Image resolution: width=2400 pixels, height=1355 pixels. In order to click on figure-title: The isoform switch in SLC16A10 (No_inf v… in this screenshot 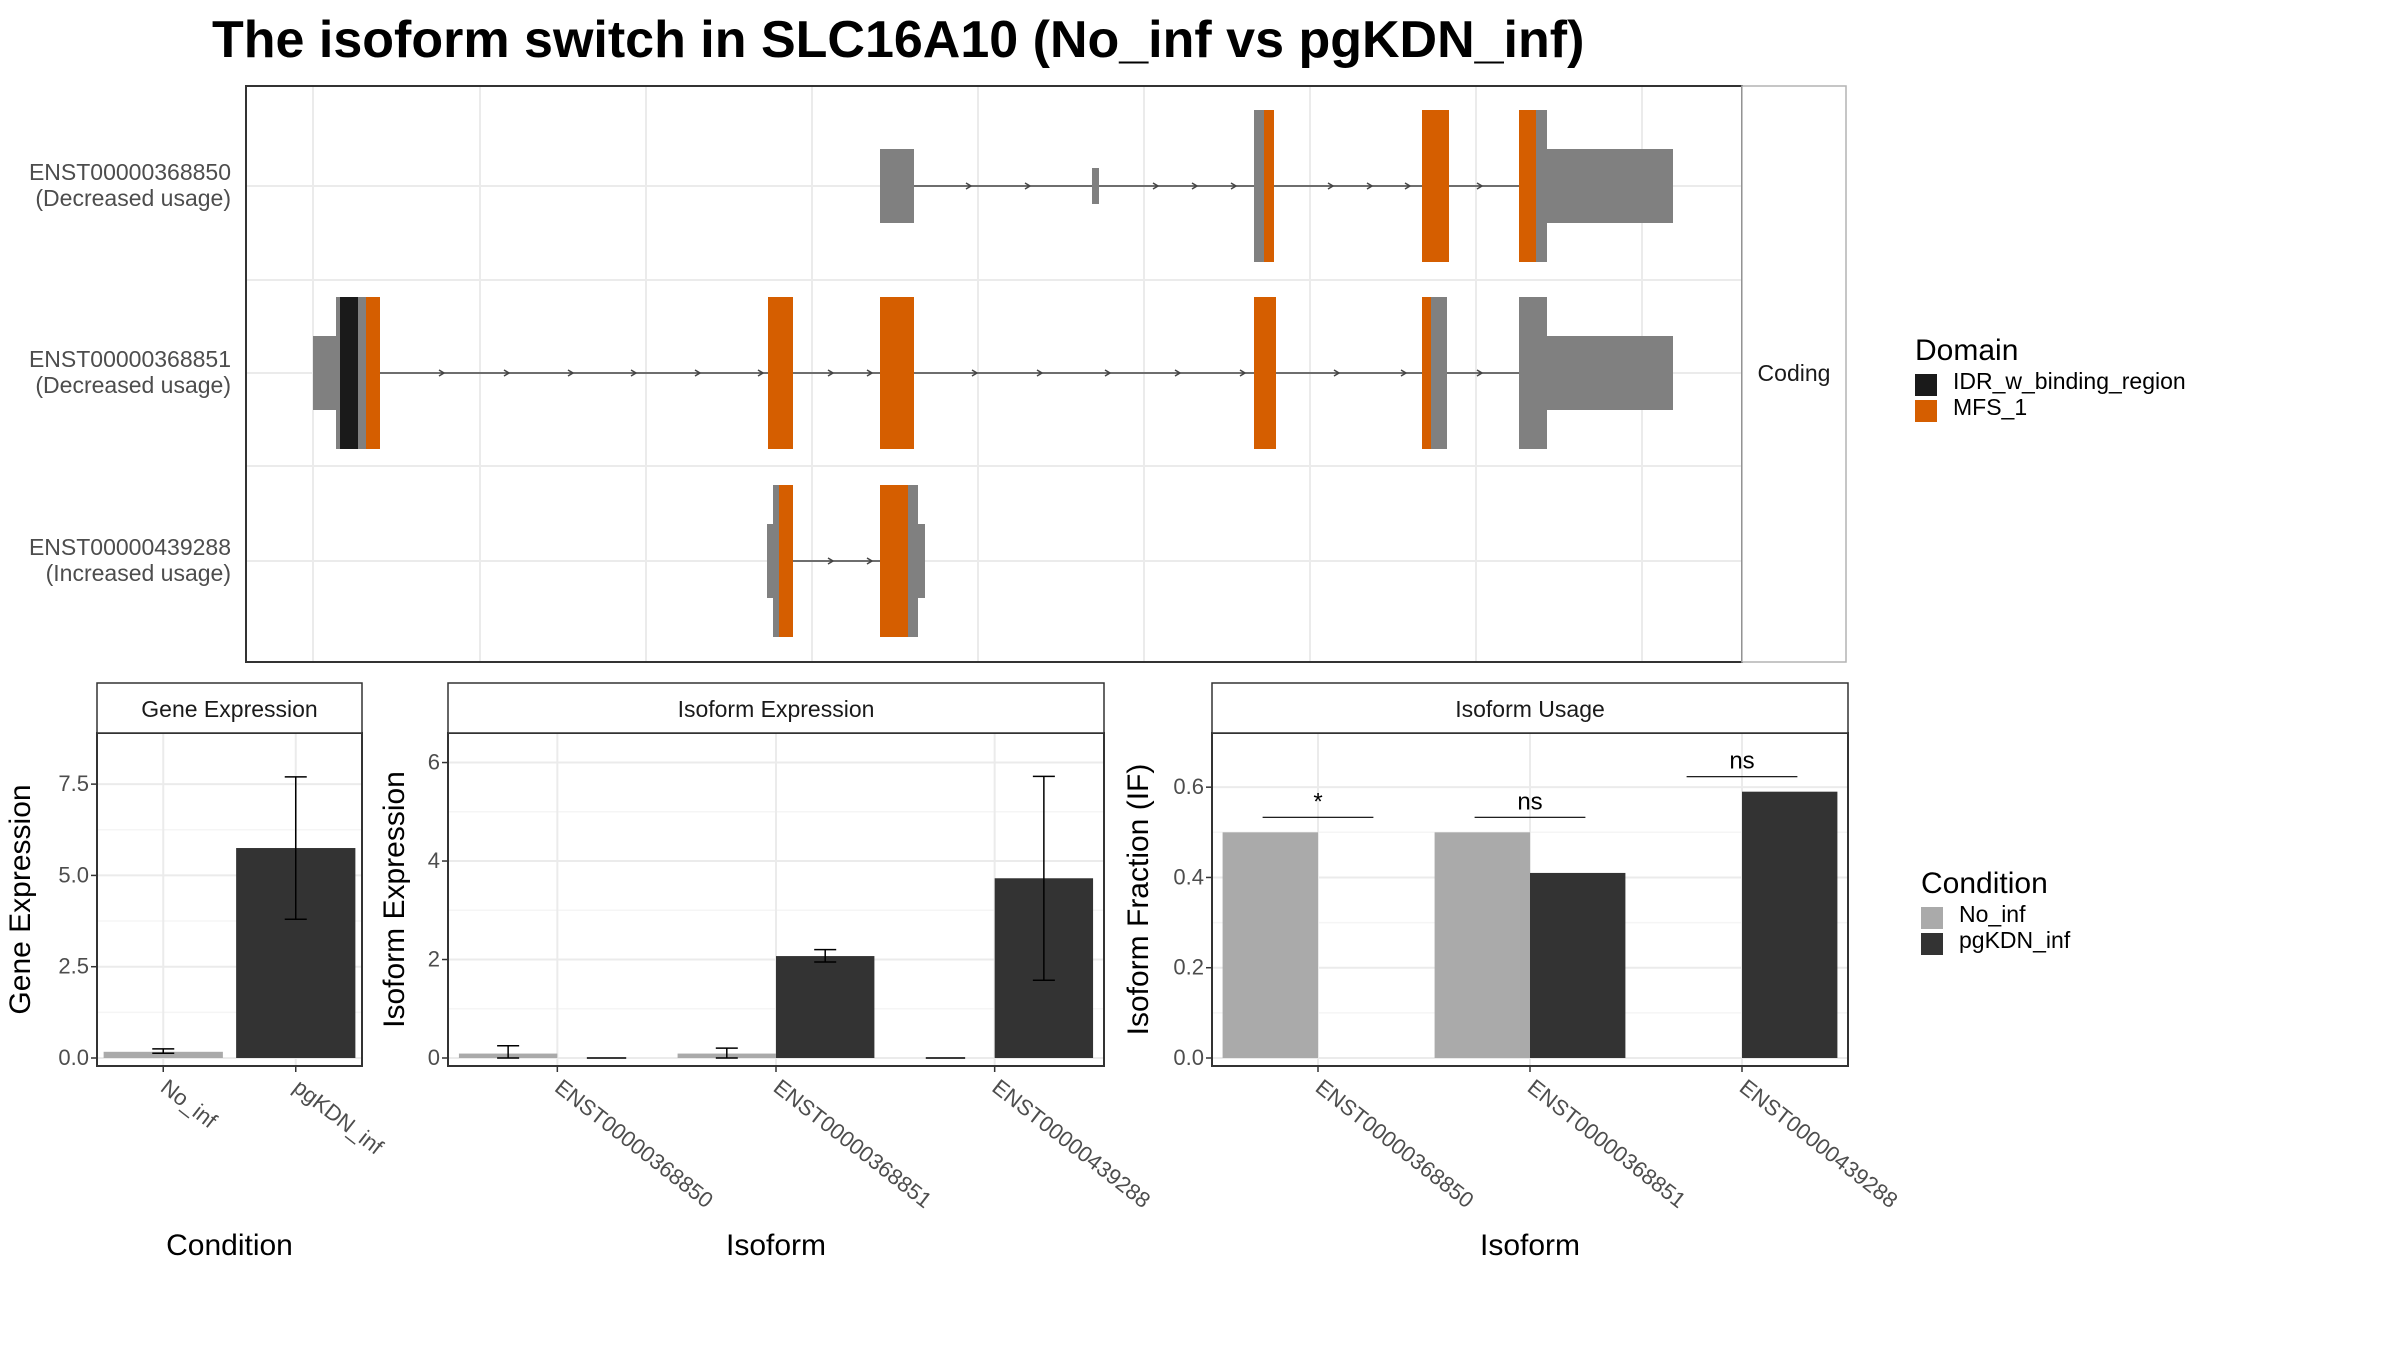, I will do `click(898, 40)`.